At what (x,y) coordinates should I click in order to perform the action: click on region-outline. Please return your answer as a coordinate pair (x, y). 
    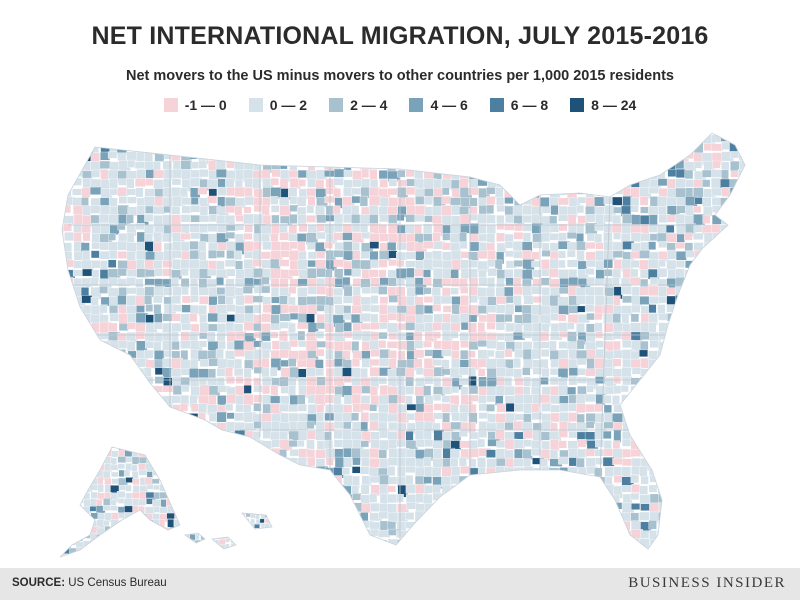
    Looking at the image, I should click on (120, 502).